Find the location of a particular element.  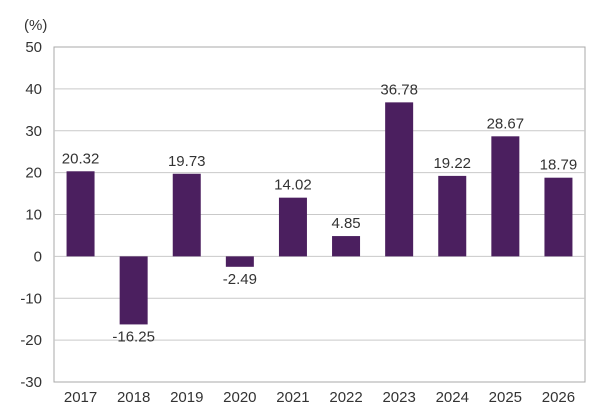

data-label: 28.67 is located at coordinates (506, 123).